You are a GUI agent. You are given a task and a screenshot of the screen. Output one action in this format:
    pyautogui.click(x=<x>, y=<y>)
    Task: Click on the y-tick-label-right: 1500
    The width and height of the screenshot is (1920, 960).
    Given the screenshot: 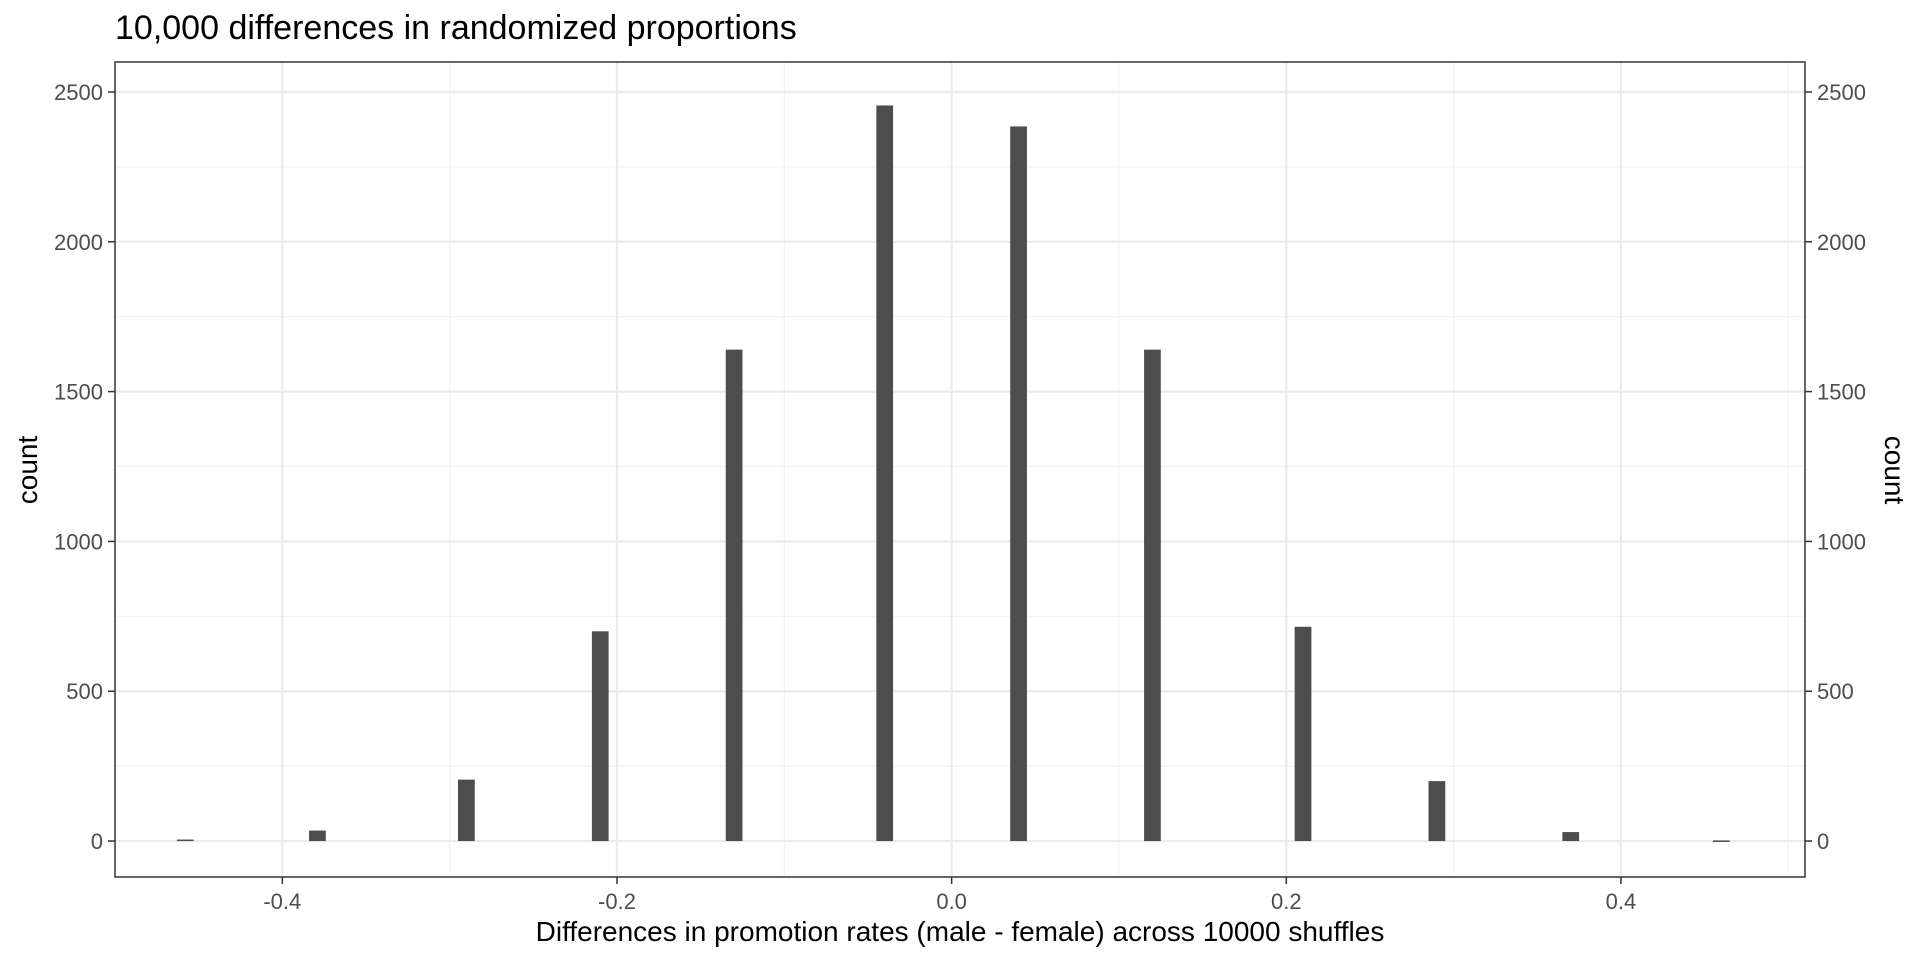 What is the action you would take?
    pyautogui.click(x=1841, y=392)
    